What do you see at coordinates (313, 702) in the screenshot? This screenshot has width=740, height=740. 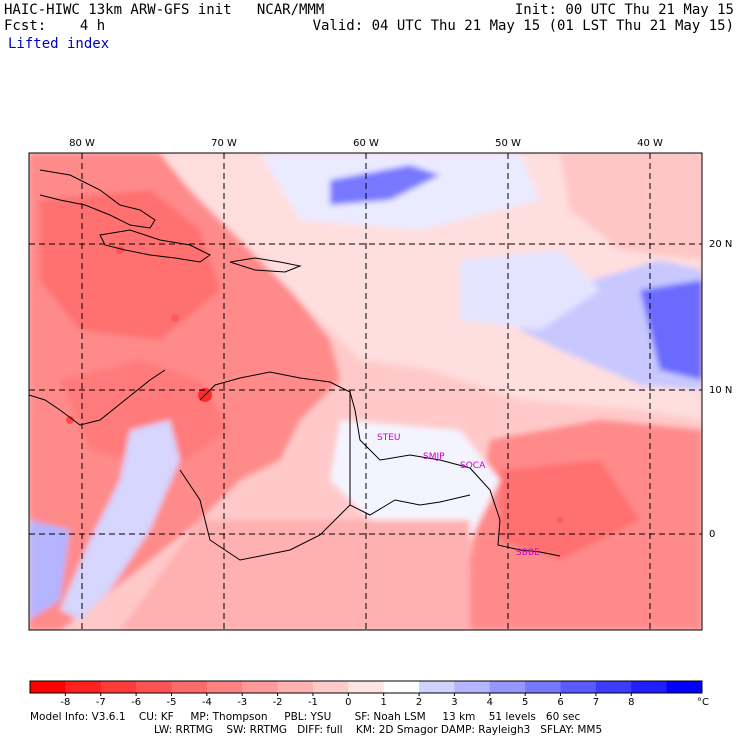 I see `color-bar-tick-label: -1` at bounding box center [313, 702].